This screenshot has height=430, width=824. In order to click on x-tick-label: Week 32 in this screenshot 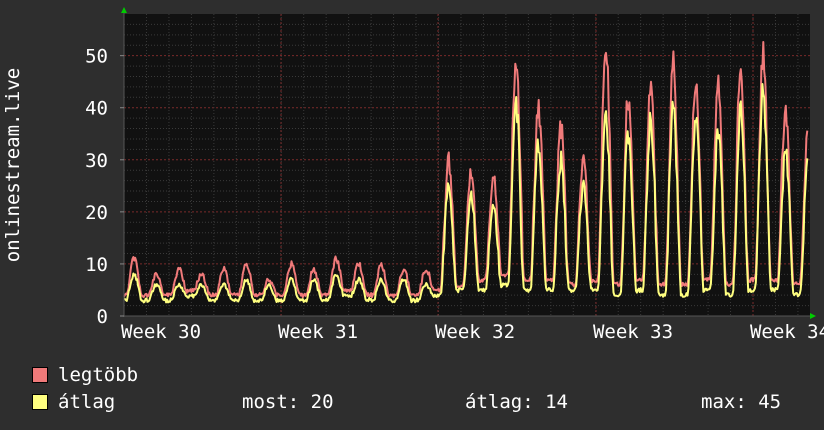, I will do `click(475, 330)`.